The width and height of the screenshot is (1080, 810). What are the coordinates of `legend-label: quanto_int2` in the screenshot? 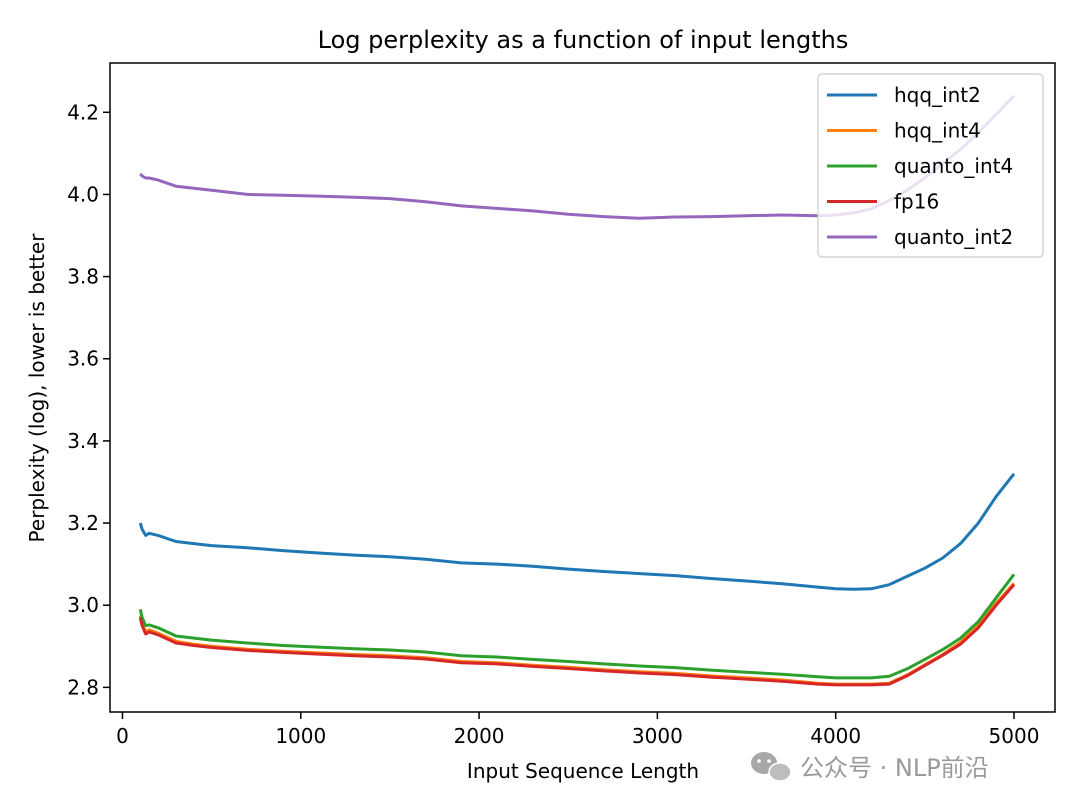 It's located at (953, 237).